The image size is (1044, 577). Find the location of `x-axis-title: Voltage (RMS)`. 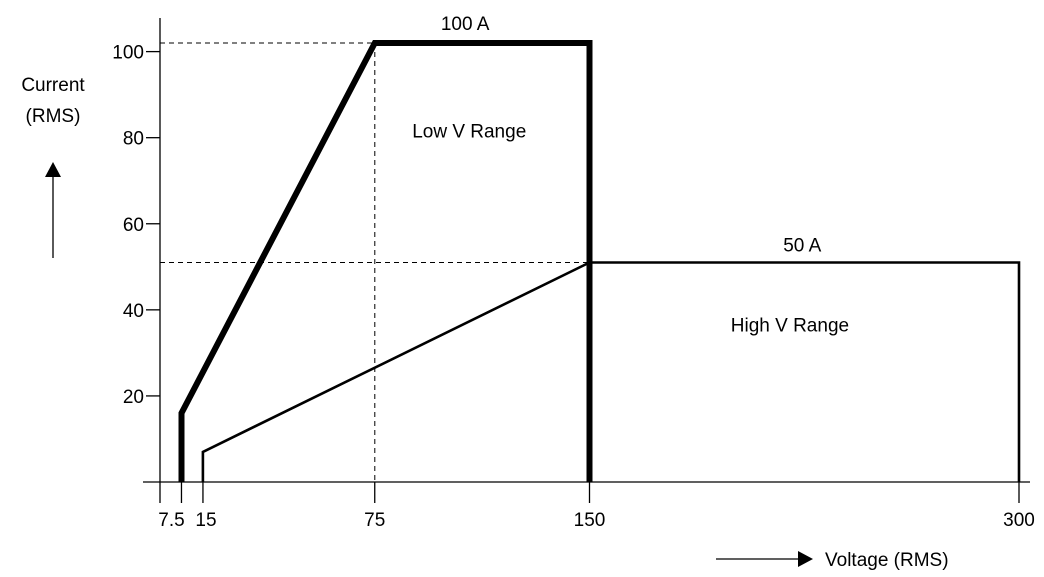

x-axis-title: Voltage (RMS) is located at coordinates (832, 560).